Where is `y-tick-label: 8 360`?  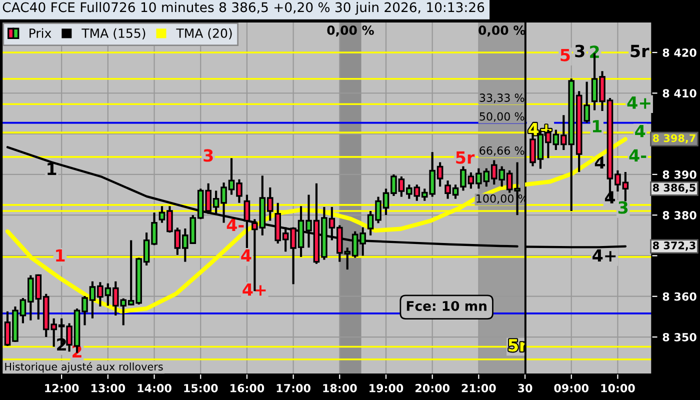
y-tick-label: 8 360 is located at coordinates (679, 296).